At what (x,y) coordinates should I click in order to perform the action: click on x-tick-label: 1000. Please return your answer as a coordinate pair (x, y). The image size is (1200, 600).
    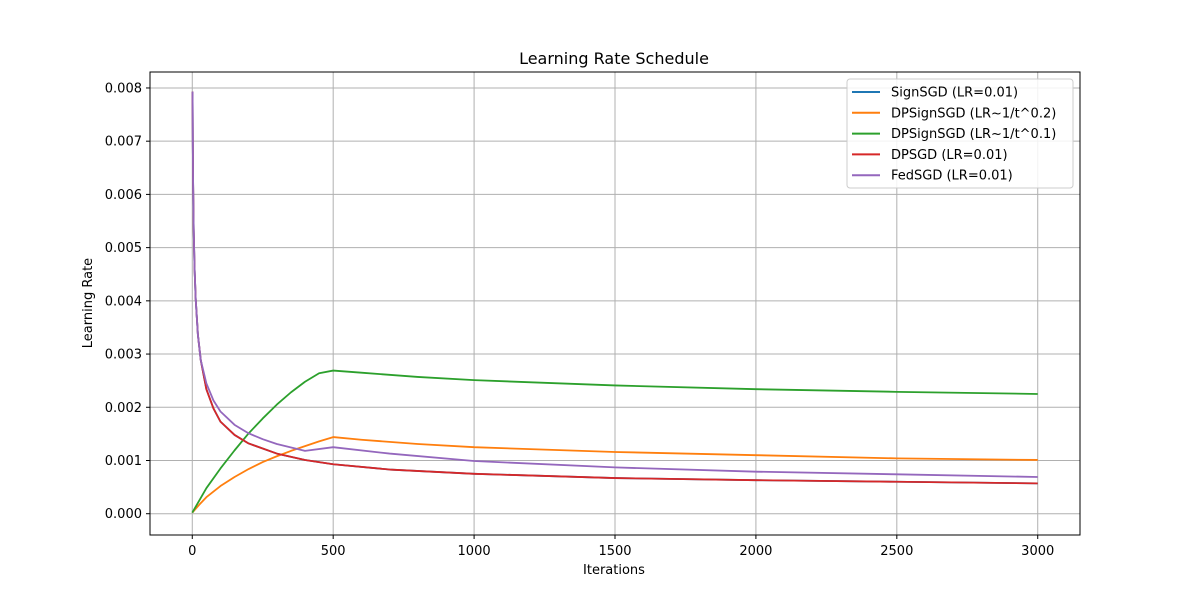
    Looking at the image, I should click on (474, 551).